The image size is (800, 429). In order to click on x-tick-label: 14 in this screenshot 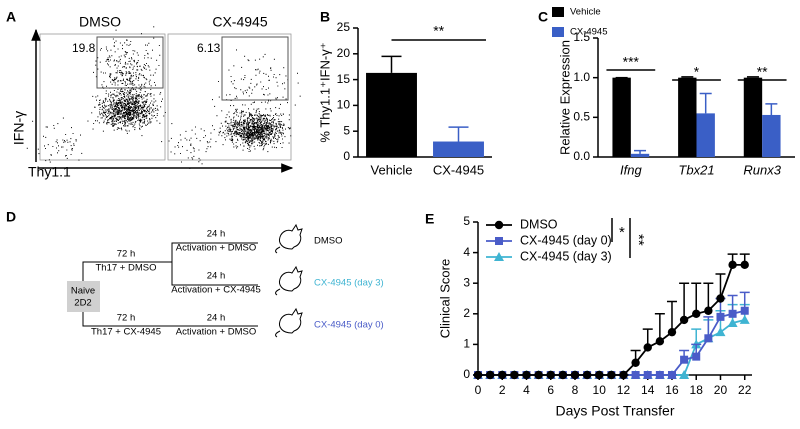, I will do `click(648, 390)`.